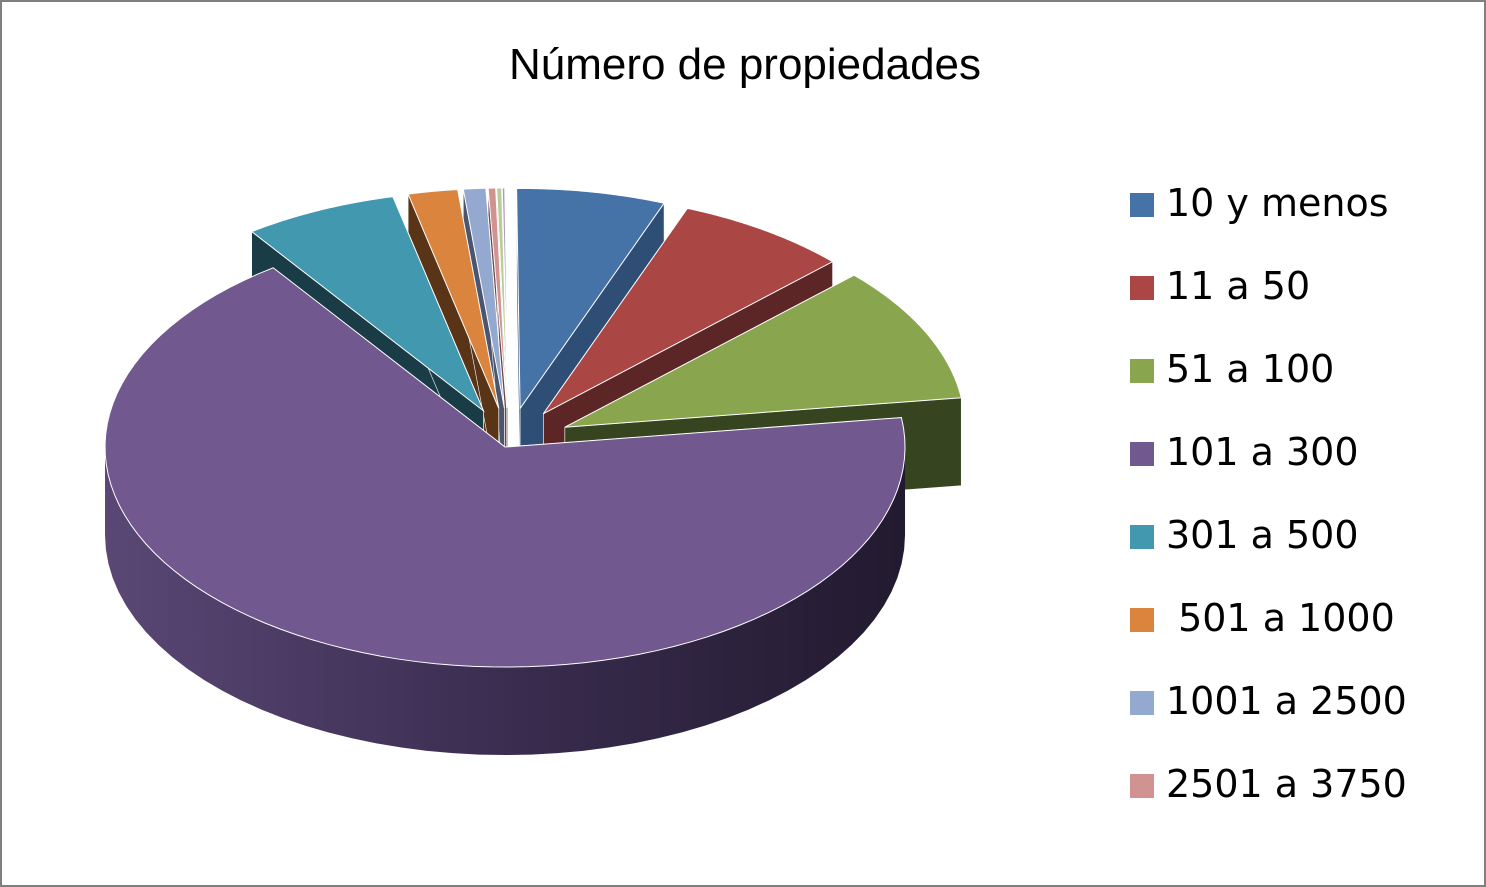  Describe the element at coordinates (1286, 784) in the screenshot. I see `legend-label: 2501 a 3750` at that location.